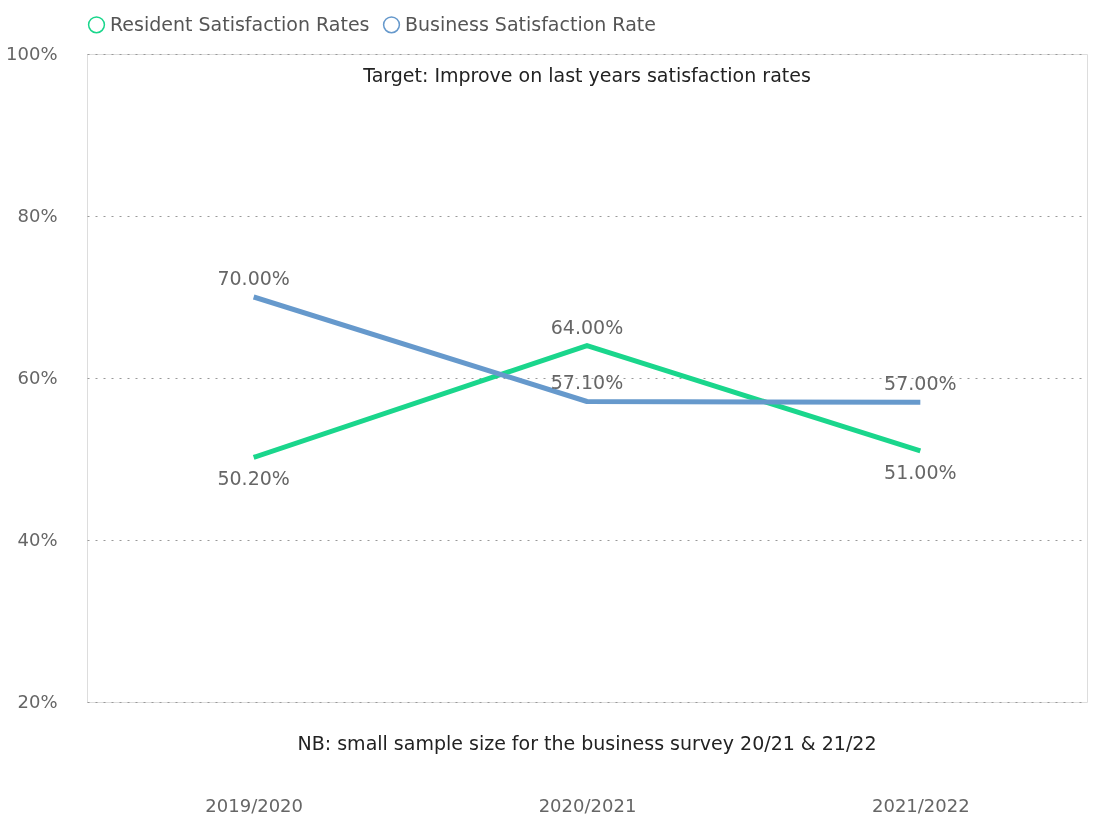 The width and height of the screenshot is (1117, 829). Describe the element at coordinates (253, 478) in the screenshot. I see `data-label: 50.20%` at that location.